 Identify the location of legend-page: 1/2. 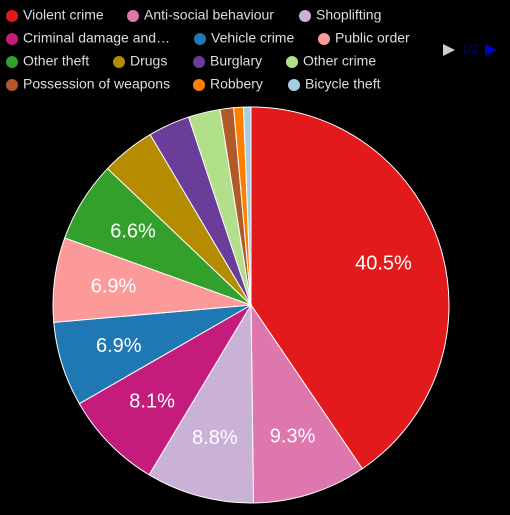
(470, 49).